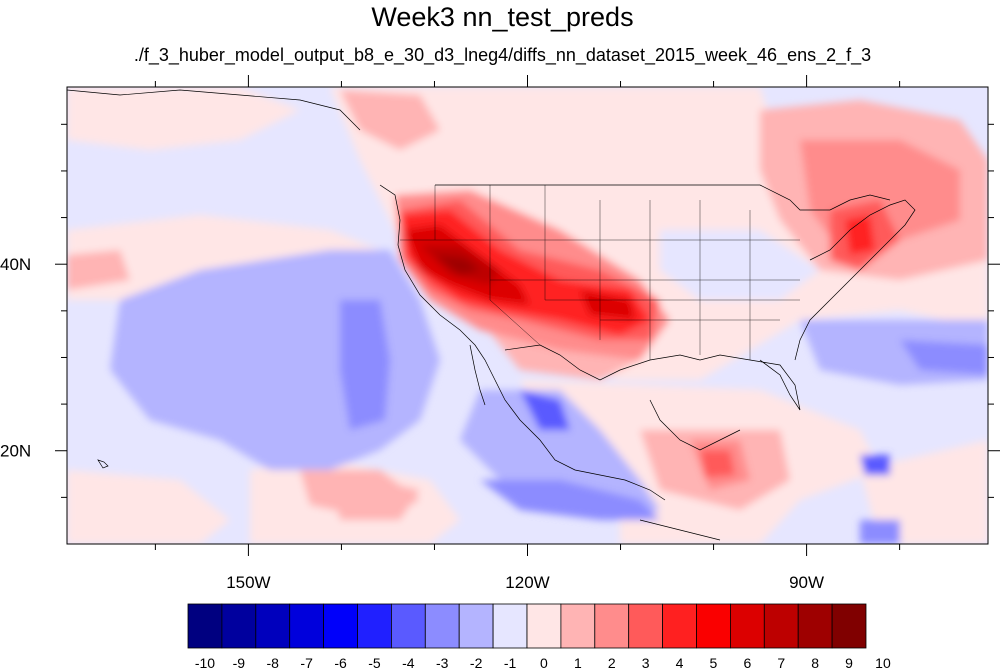 The width and height of the screenshot is (1005, 672). Describe the element at coordinates (612, 663) in the screenshot. I see `colorbar-label: 2` at that location.